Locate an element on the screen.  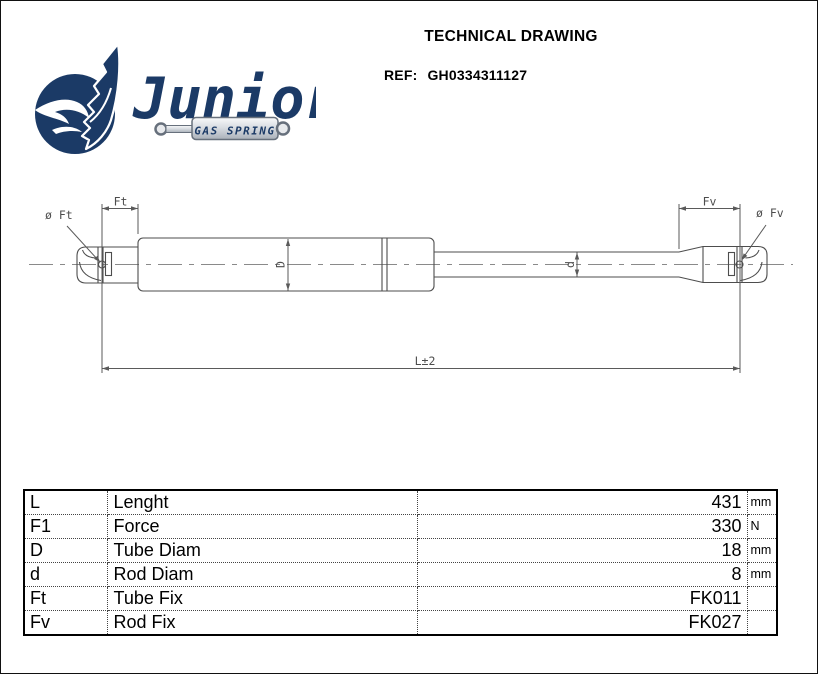
row-value: 8 is located at coordinates (582, 574).